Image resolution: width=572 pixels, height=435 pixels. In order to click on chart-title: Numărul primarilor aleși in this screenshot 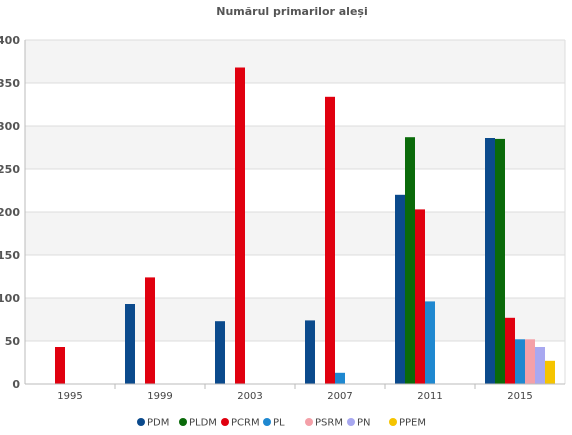, I will do `click(291, 11)`.